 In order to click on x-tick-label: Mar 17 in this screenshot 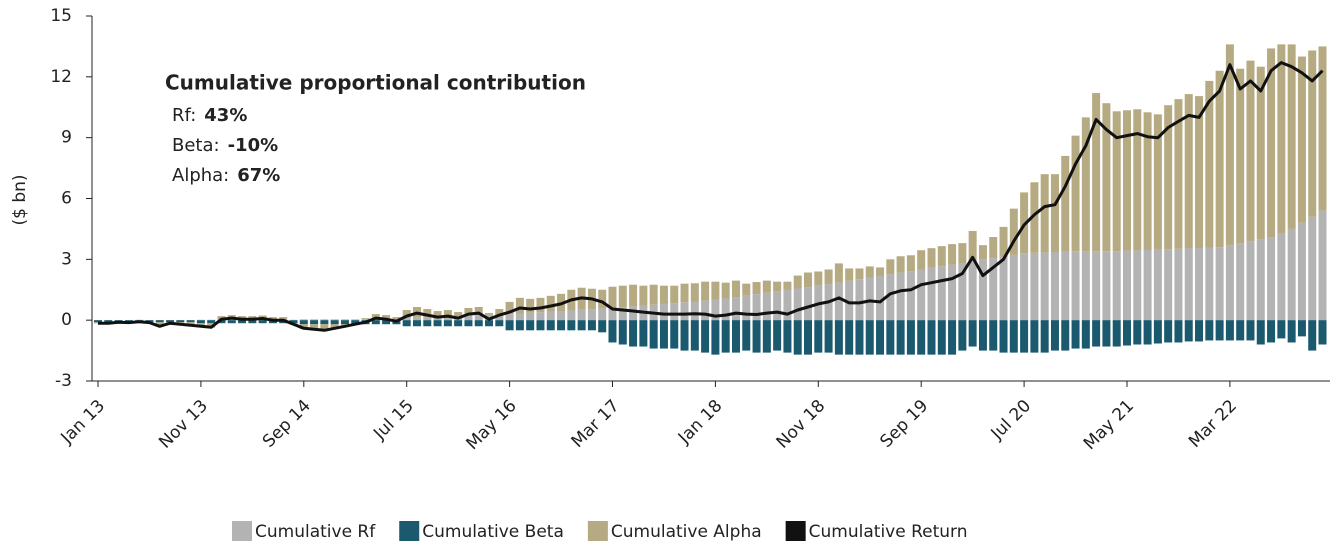, I will do `click(596, 424)`.